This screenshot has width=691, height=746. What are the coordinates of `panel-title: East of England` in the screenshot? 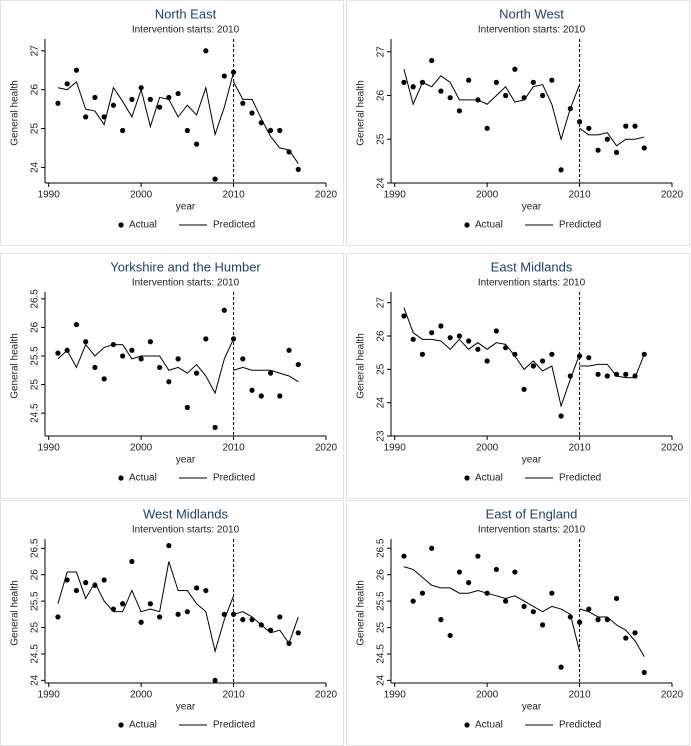 It's located at (532, 513).